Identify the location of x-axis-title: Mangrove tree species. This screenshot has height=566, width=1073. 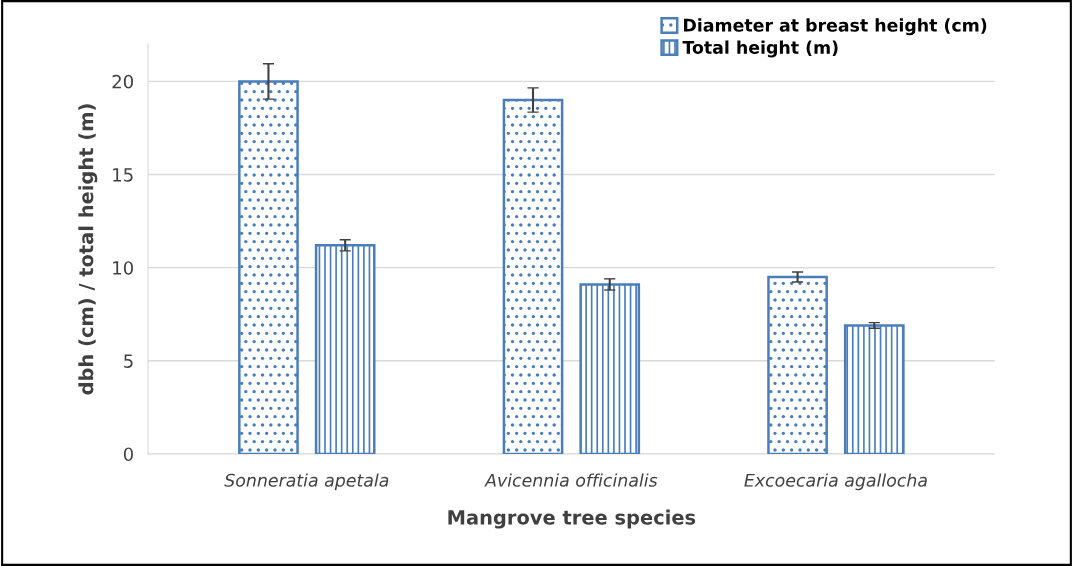
(572, 519).